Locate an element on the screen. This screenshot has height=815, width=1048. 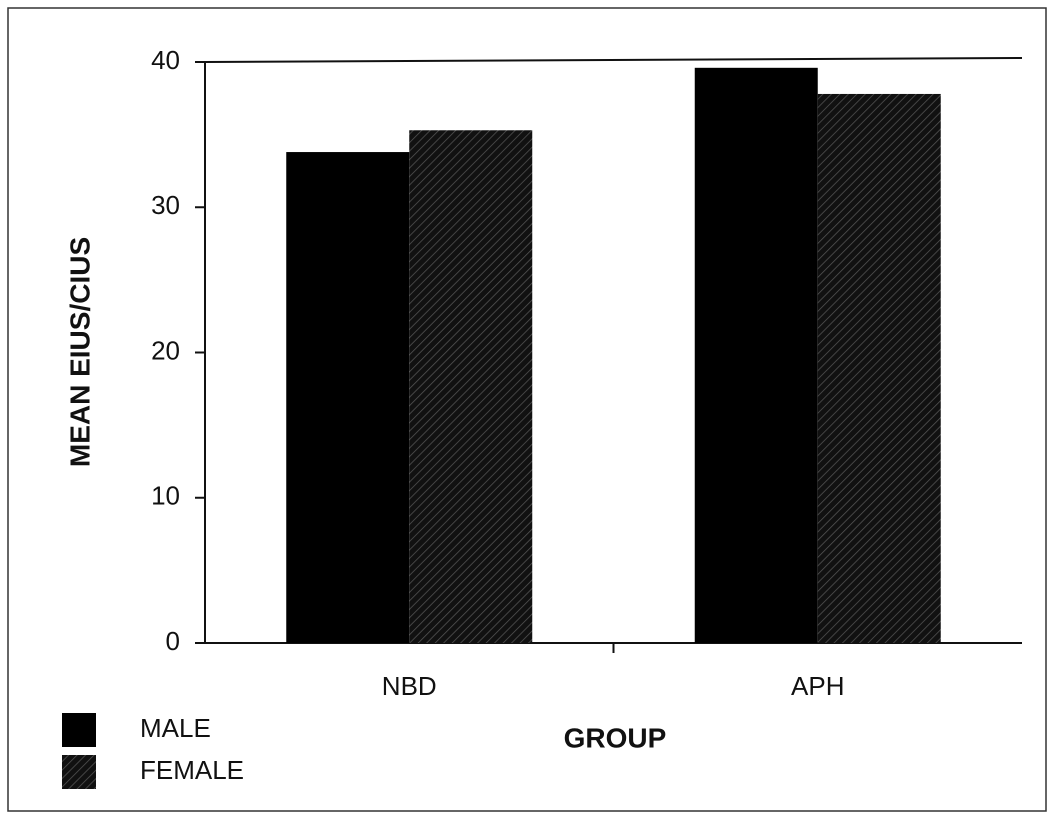
y-tick-label: 30 is located at coordinates (165, 205).